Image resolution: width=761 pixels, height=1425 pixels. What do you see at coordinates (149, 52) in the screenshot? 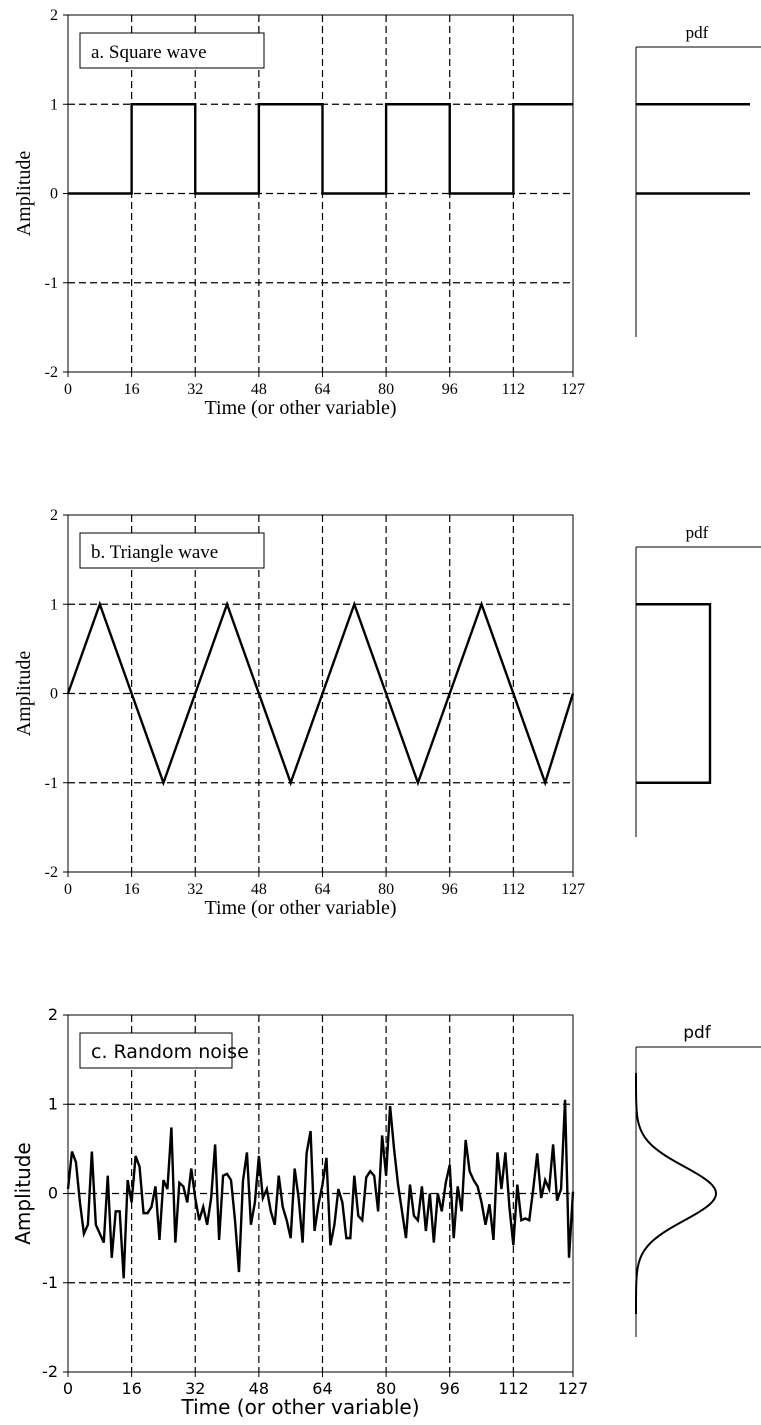
I see `chart-title: a. Square wave` at bounding box center [149, 52].